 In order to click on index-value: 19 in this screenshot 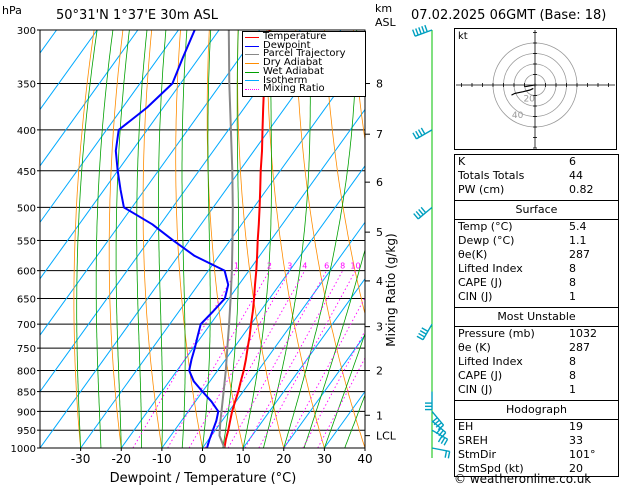, I will do `click(576, 426)`.